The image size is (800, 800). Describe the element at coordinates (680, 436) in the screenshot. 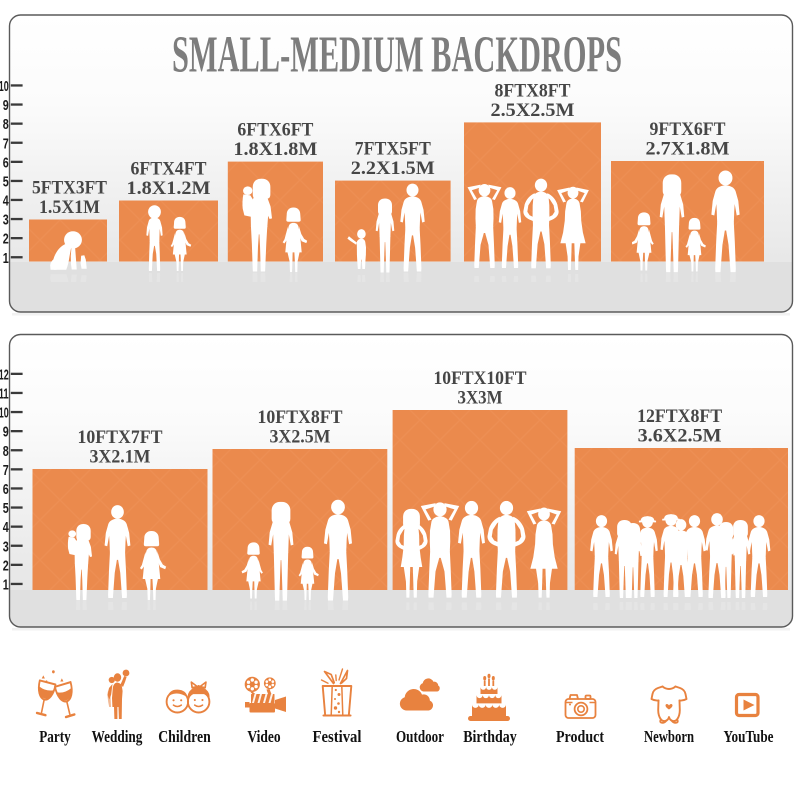

I see `svg-text: 3.6X2.5M` at that location.